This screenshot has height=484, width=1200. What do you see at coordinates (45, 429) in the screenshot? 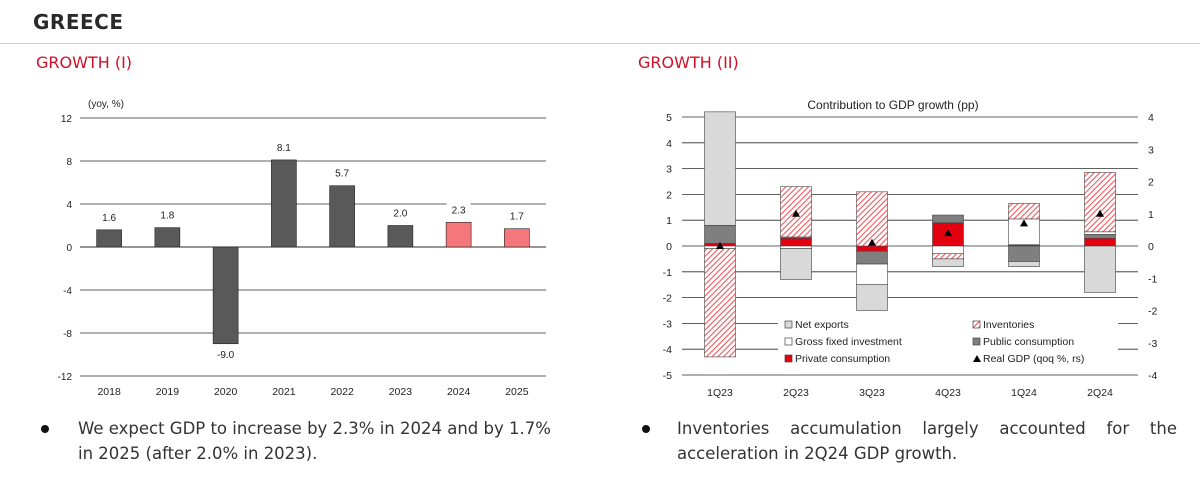
I see `bullet-dot-left` at bounding box center [45, 429].